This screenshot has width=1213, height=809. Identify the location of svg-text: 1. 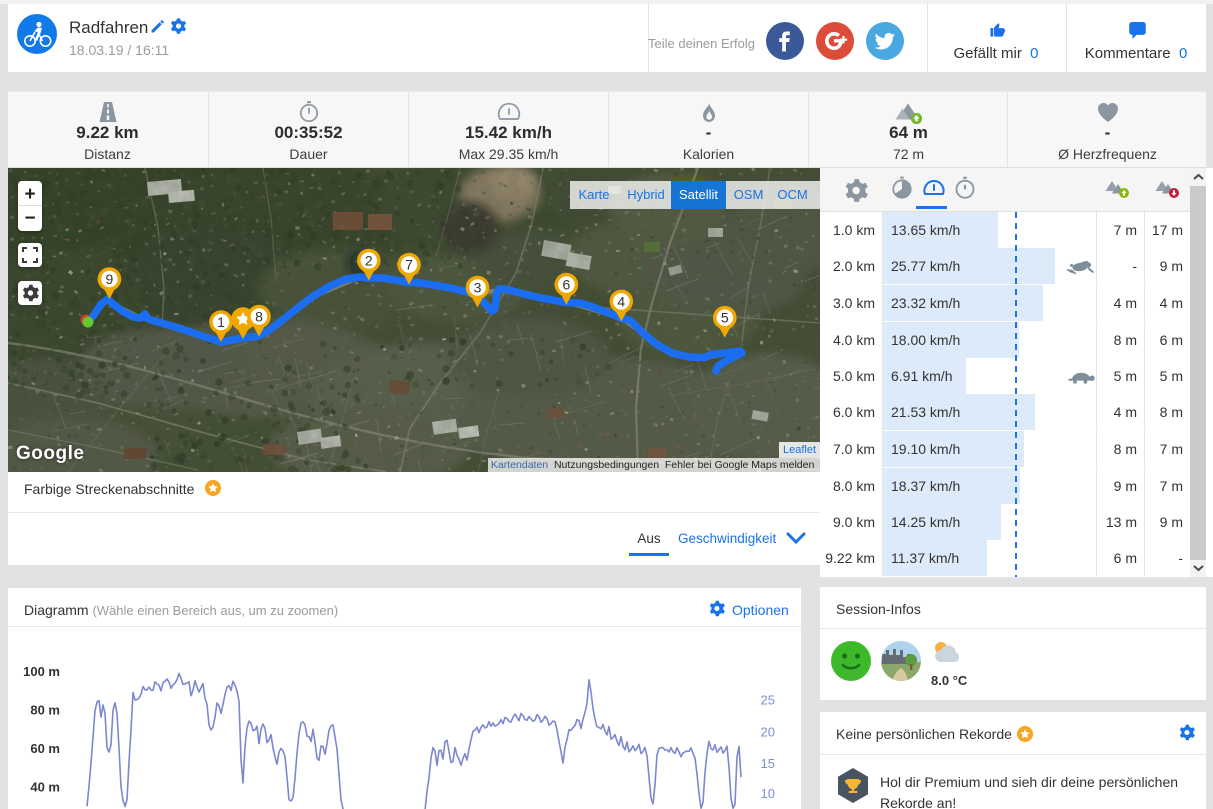
(221, 322).